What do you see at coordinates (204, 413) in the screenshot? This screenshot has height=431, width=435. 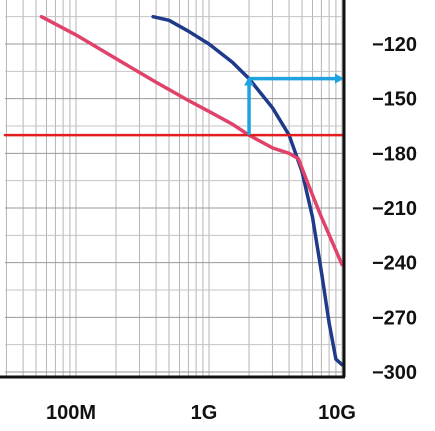 I see `x-tick-label: 1G` at bounding box center [204, 413].